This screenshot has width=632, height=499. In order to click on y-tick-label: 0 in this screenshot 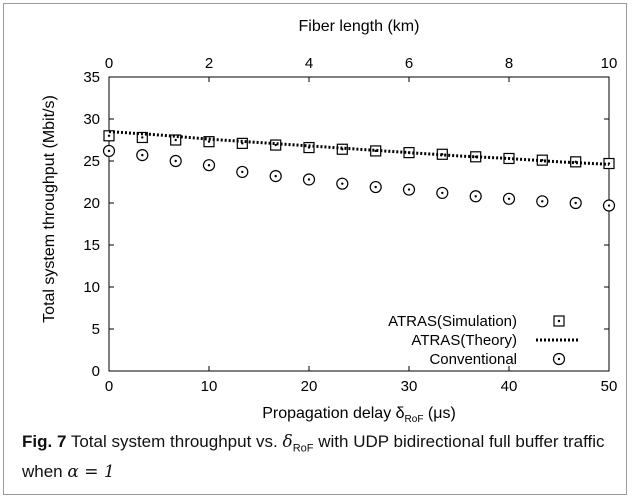, I will do `click(96, 371)`.